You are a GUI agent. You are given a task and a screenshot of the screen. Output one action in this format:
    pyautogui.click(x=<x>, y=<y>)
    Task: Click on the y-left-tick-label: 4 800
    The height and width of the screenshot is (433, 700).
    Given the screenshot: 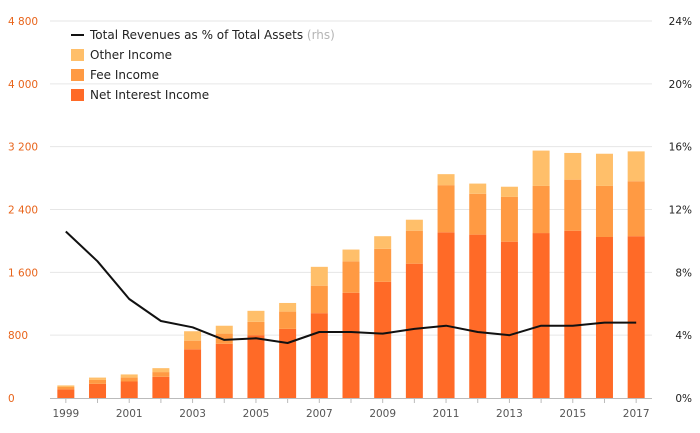 What is the action you would take?
    pyautogui.click(x=23, y=22)
    